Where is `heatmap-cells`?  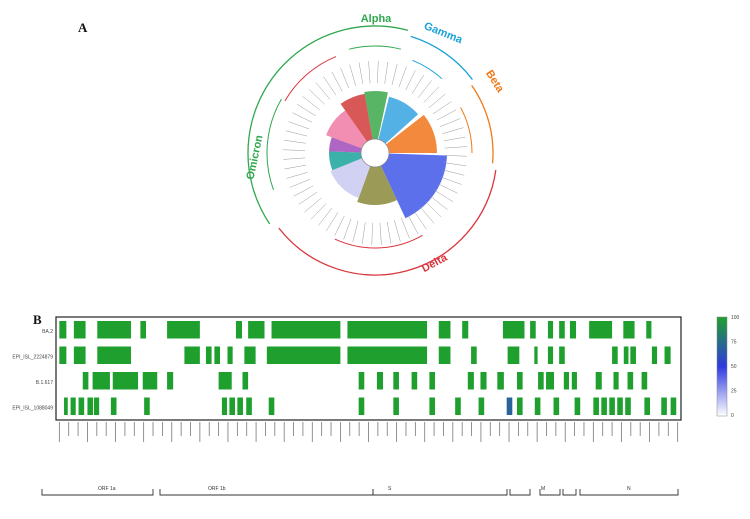 heatmap-cells is located at coordinates (368, 368).